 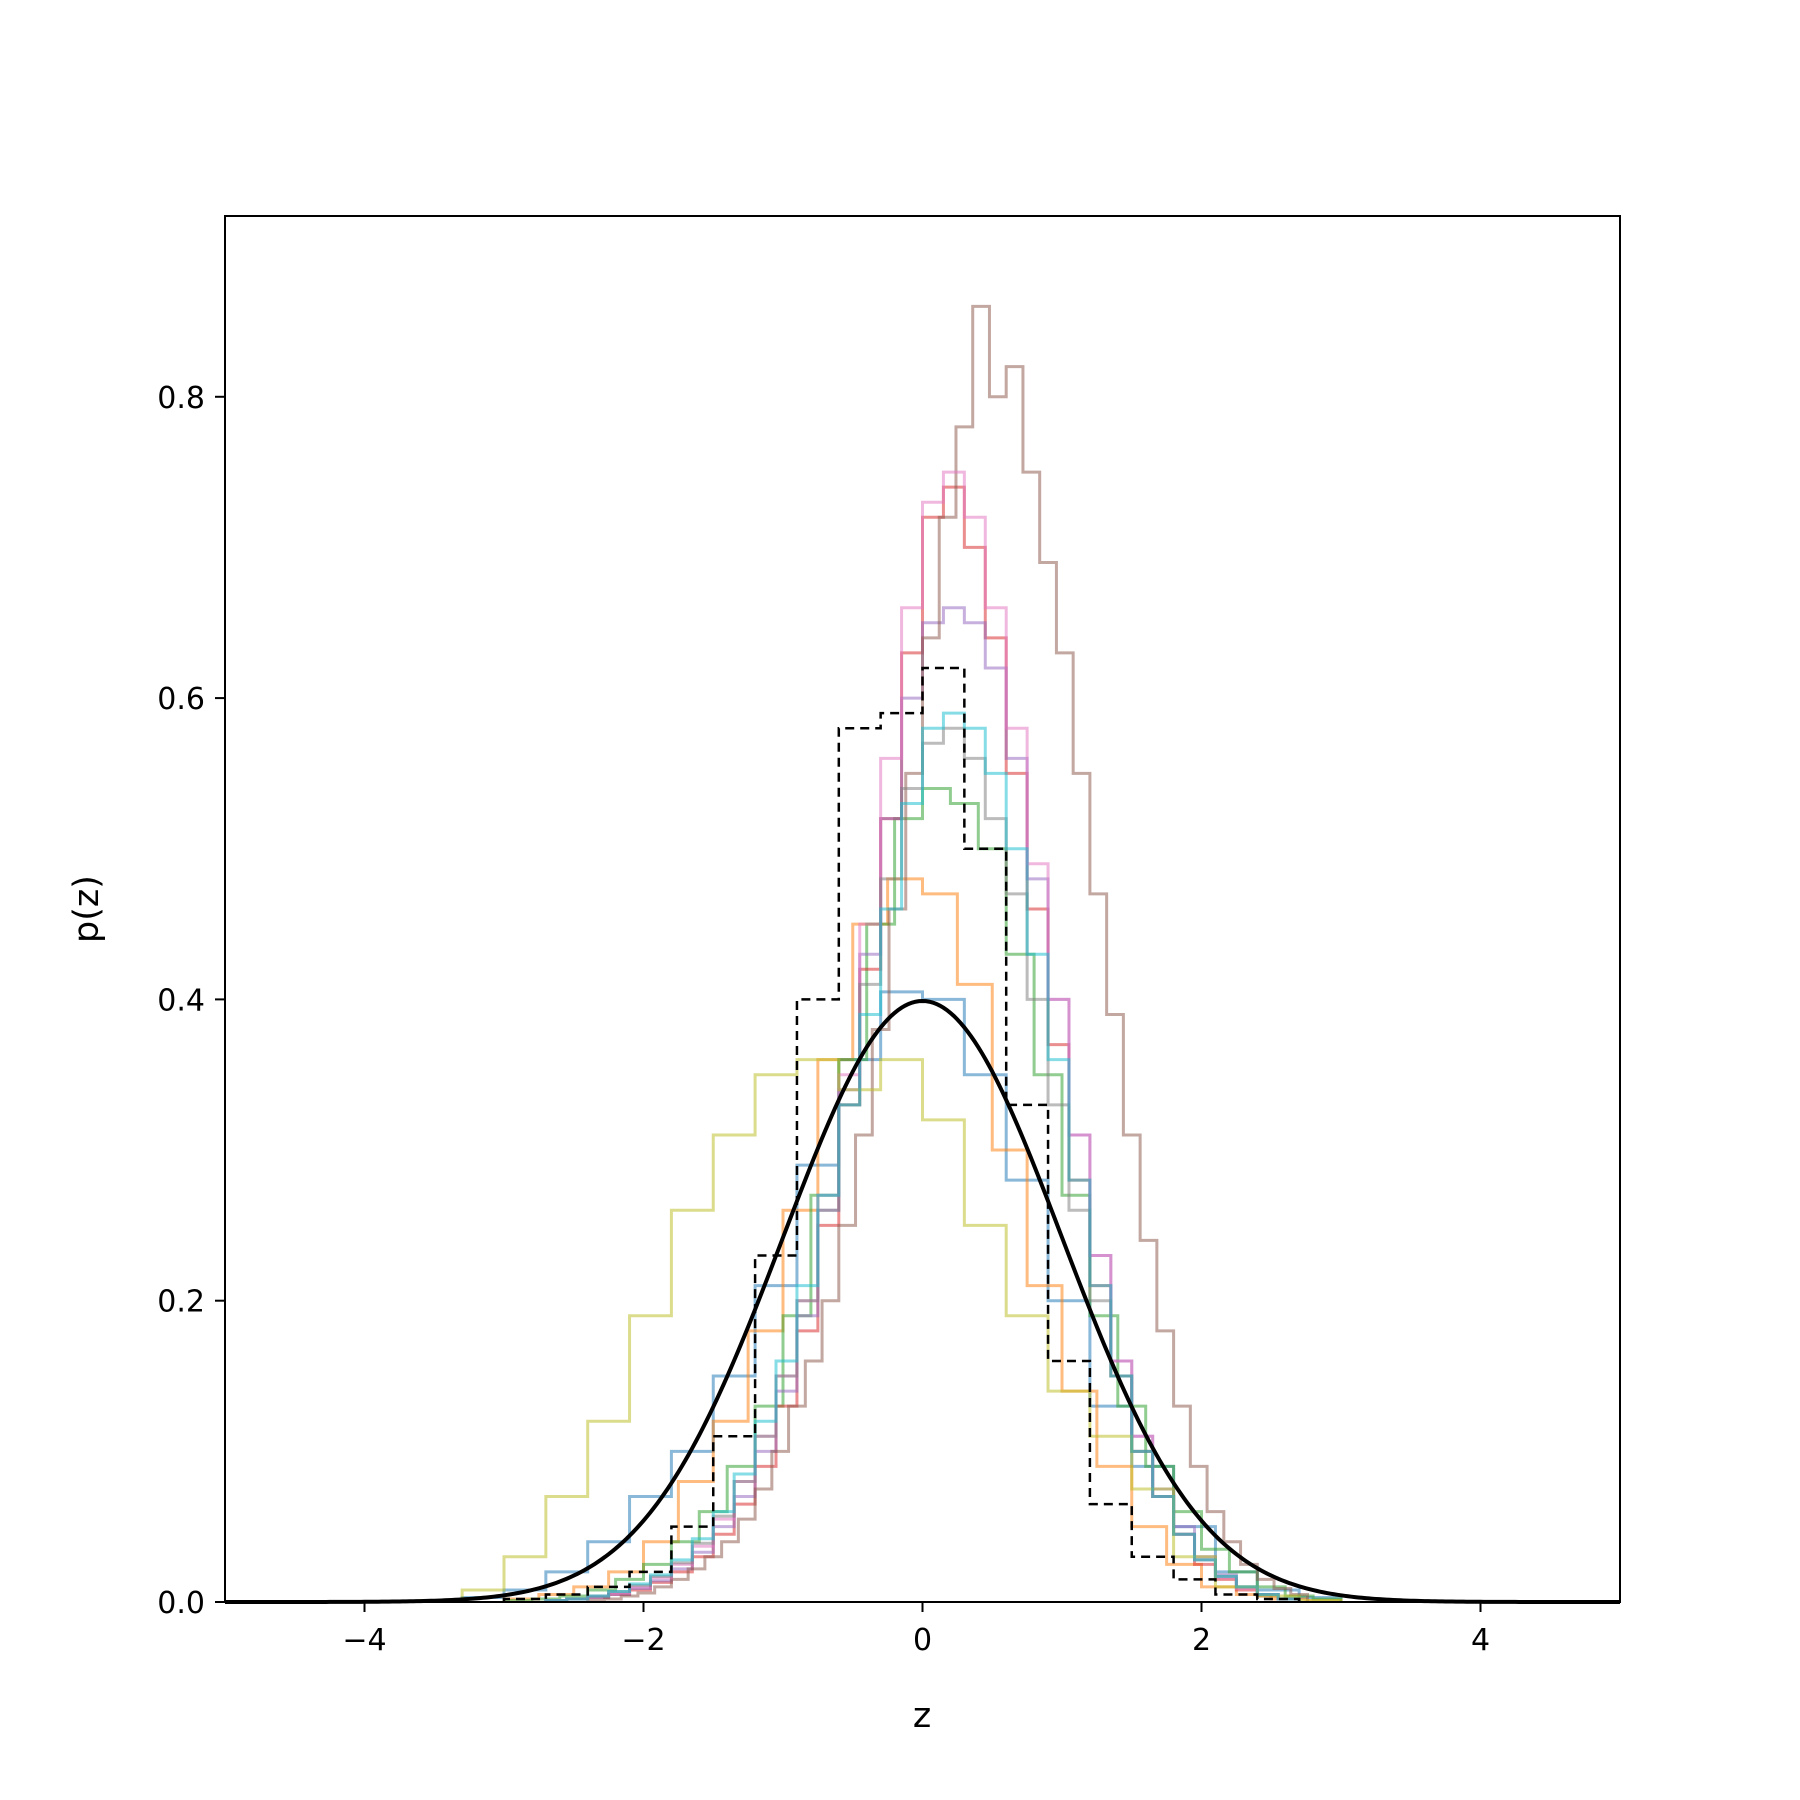 What do you see at coordinates (181, 1000) in the screenshot?
I see `y-tick-label-3: 0.4` at bounding box center [181, 1000].